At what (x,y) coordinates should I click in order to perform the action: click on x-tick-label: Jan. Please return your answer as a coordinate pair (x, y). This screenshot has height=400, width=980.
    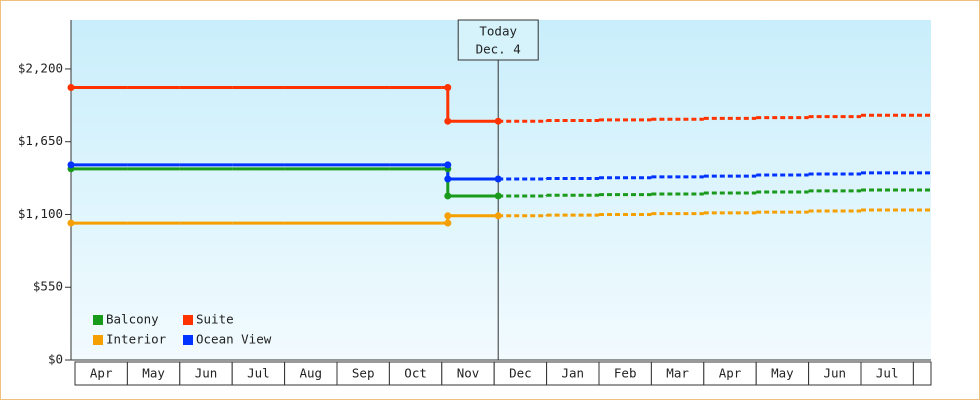
    Looking at the image, I should click on (573, 373).